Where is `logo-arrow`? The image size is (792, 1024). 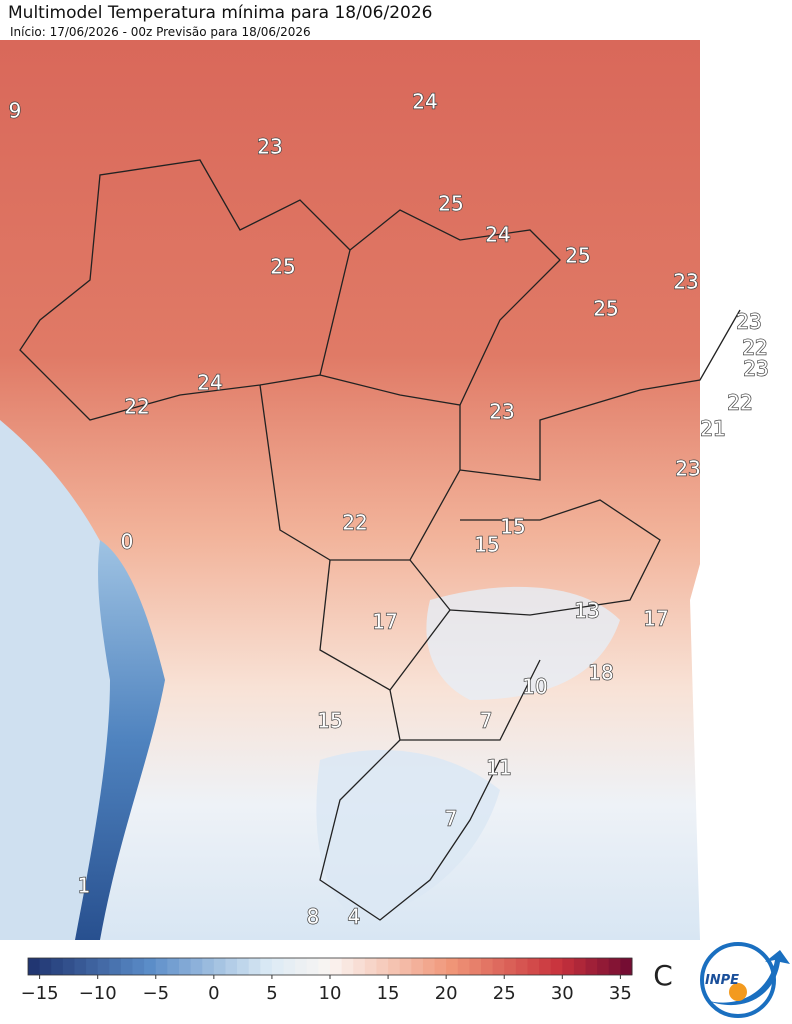
logo-arrow is located at coordinates (747, 978).